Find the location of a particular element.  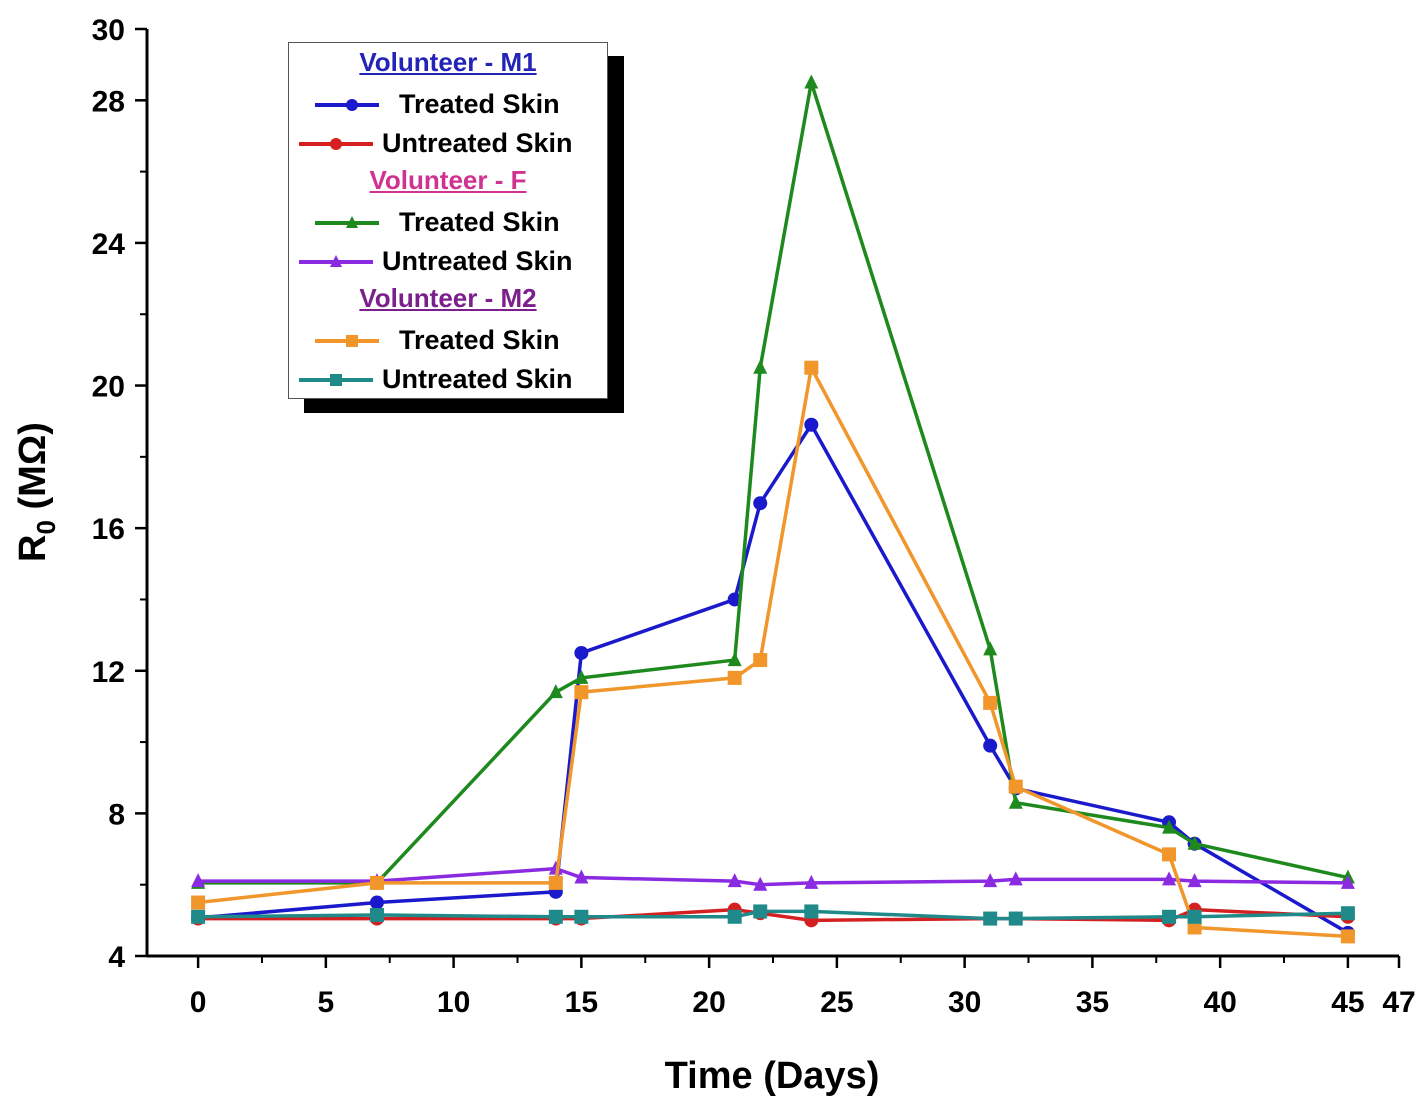

x-tick-label: 0 is located at coordinates (198, 1002).